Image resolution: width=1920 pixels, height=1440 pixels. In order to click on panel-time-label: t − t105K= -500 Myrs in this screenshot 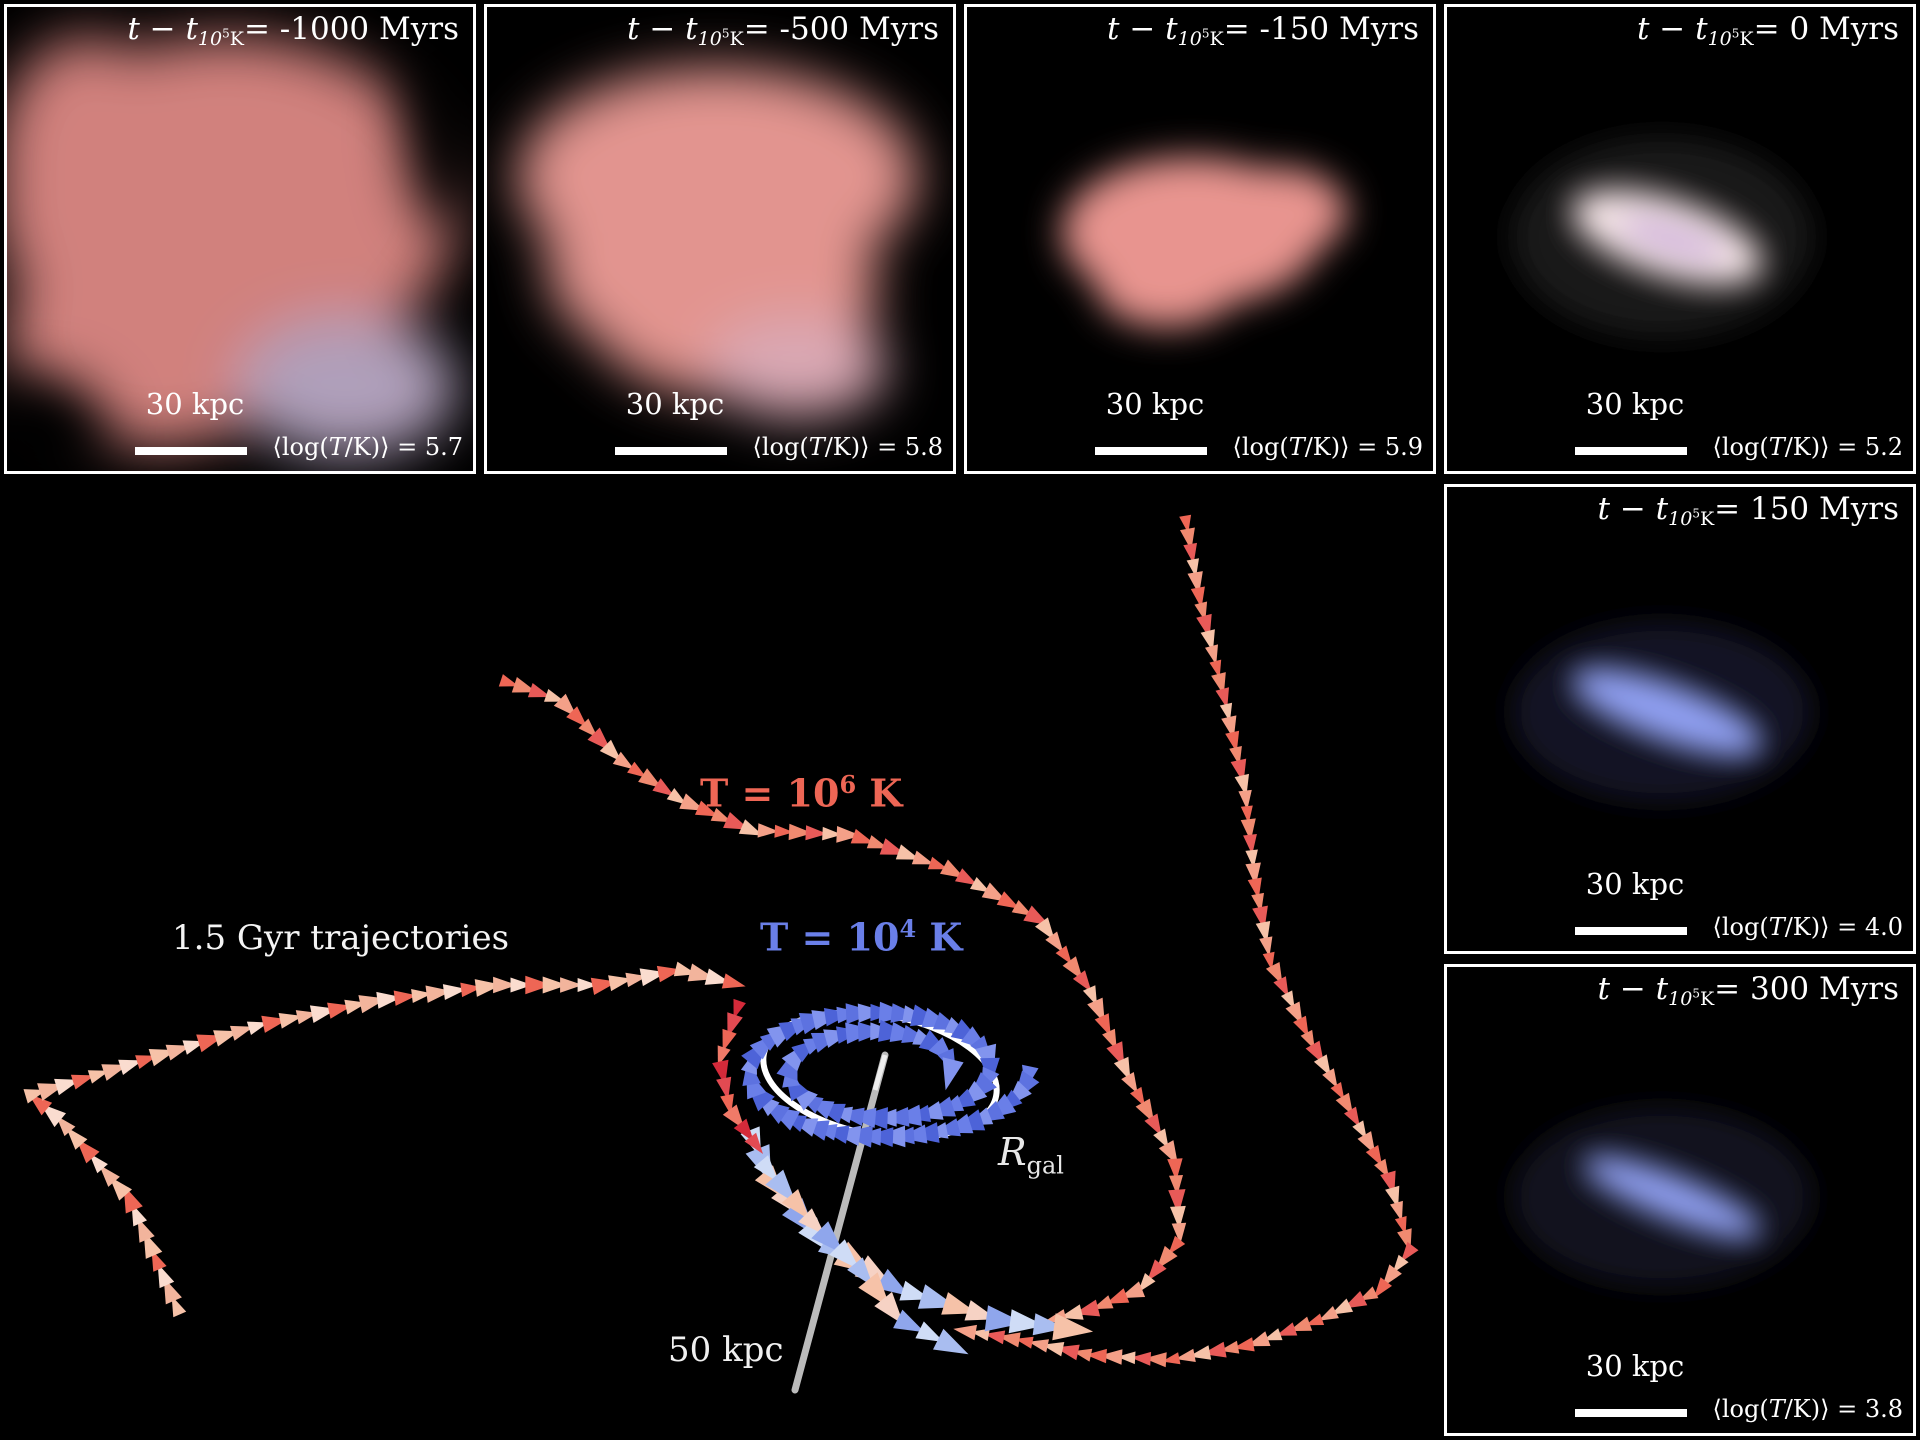, I will do `click(783, 30)`.